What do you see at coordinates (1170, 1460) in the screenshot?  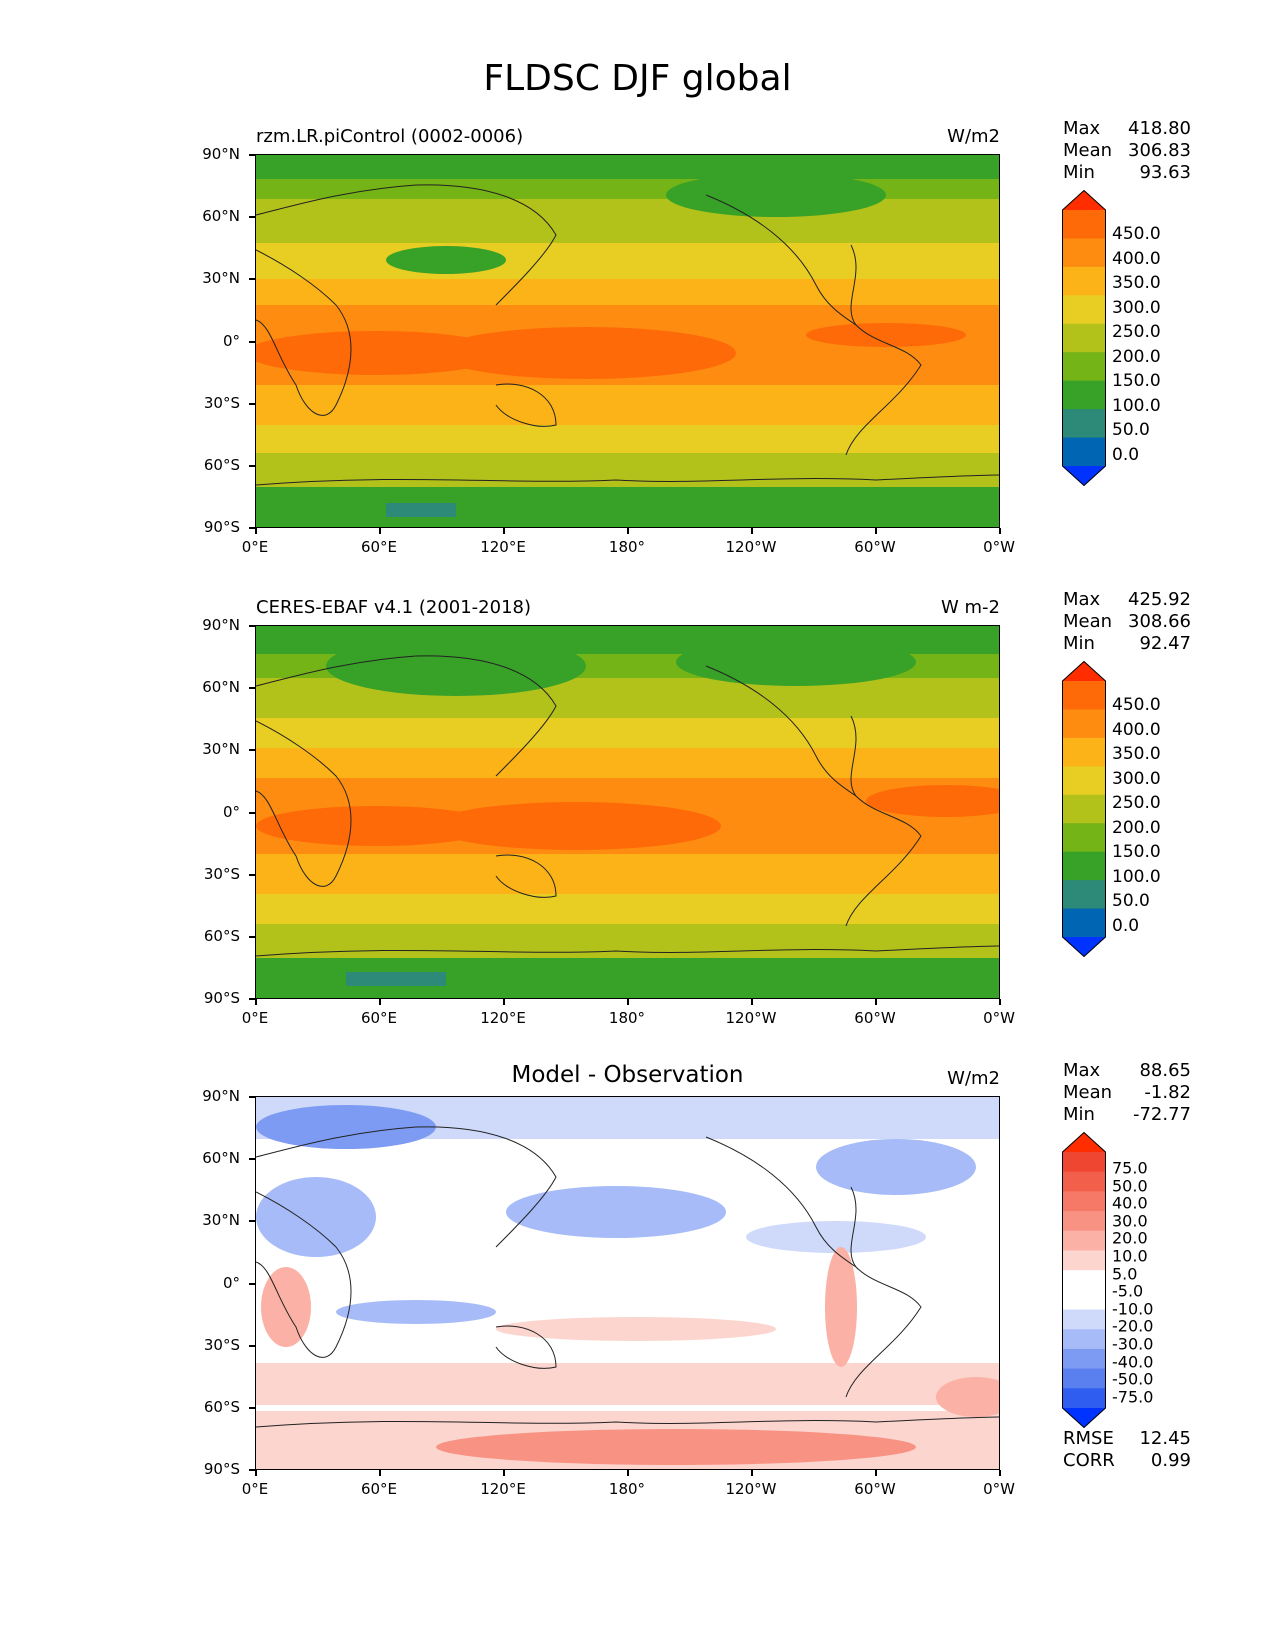 I see `metric-corr: 0.99` at bounding box center [1170, 1460].